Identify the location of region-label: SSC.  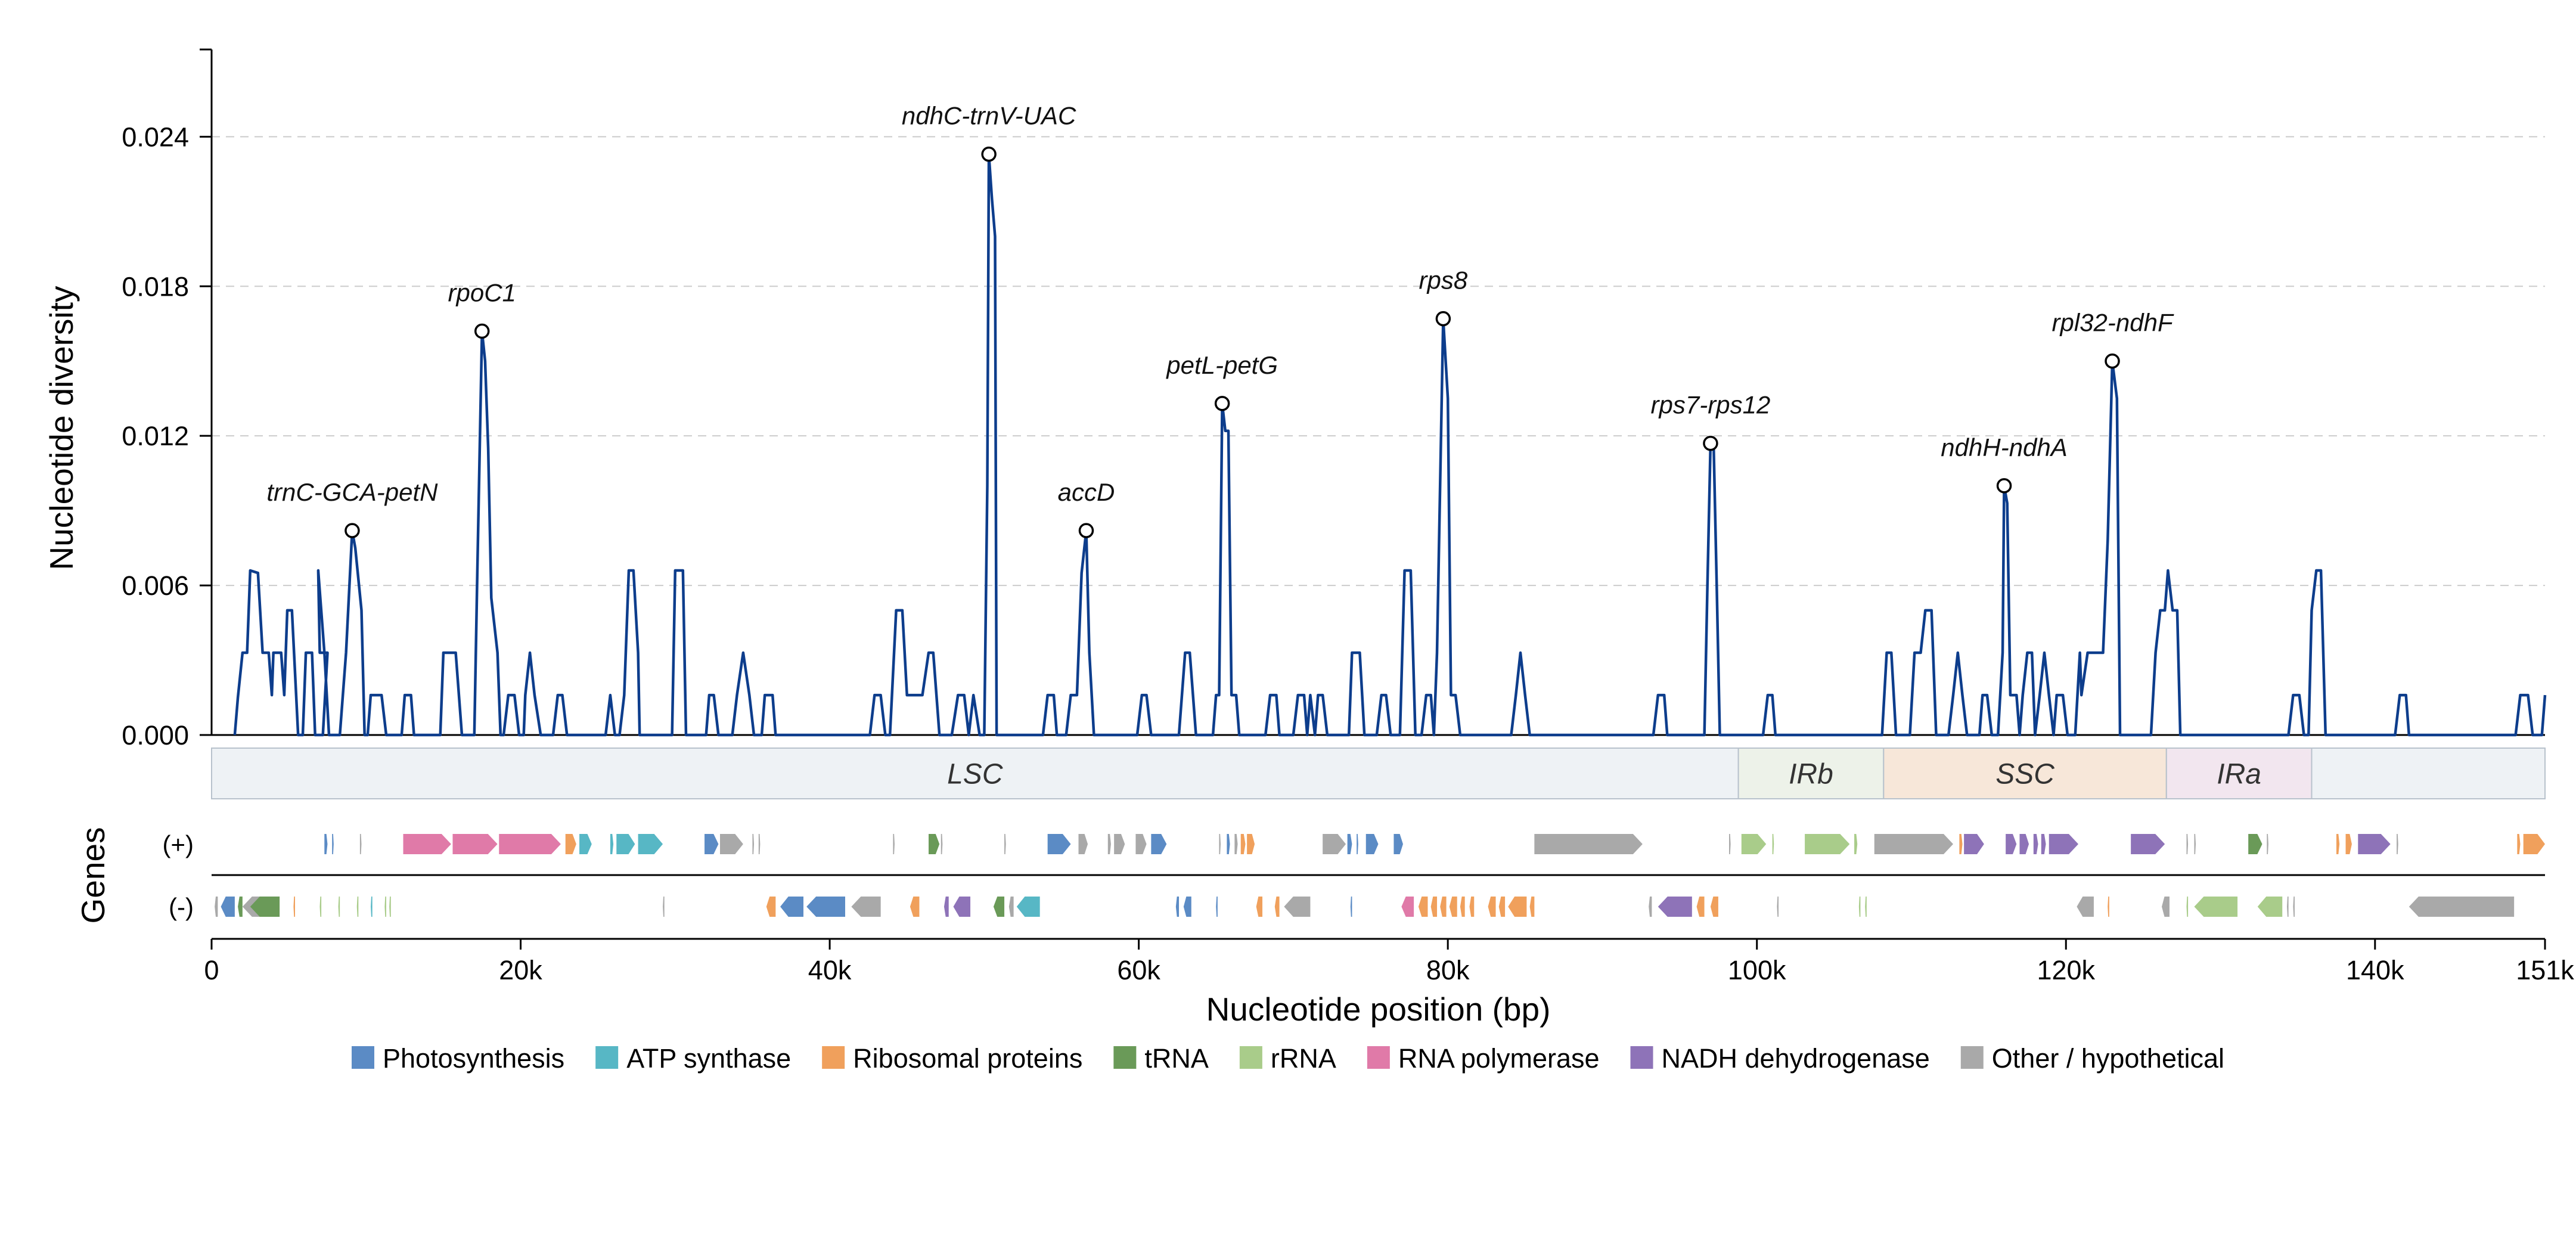
(2025, 774).